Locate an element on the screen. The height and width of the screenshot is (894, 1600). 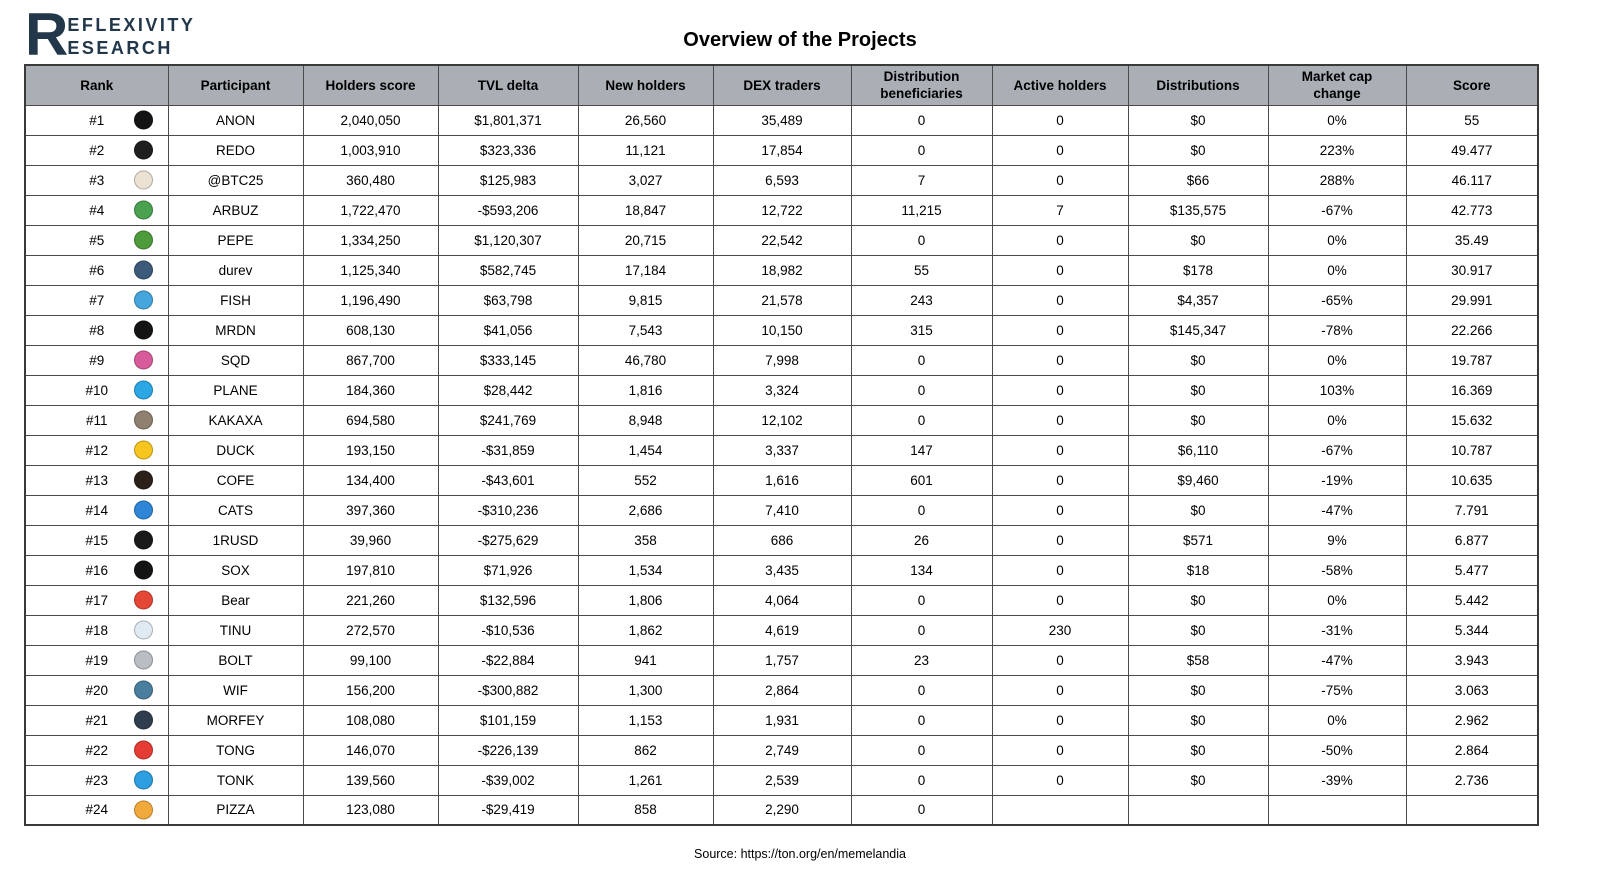
dex-traders-cell: 686 is located at coordinates (782, 540).